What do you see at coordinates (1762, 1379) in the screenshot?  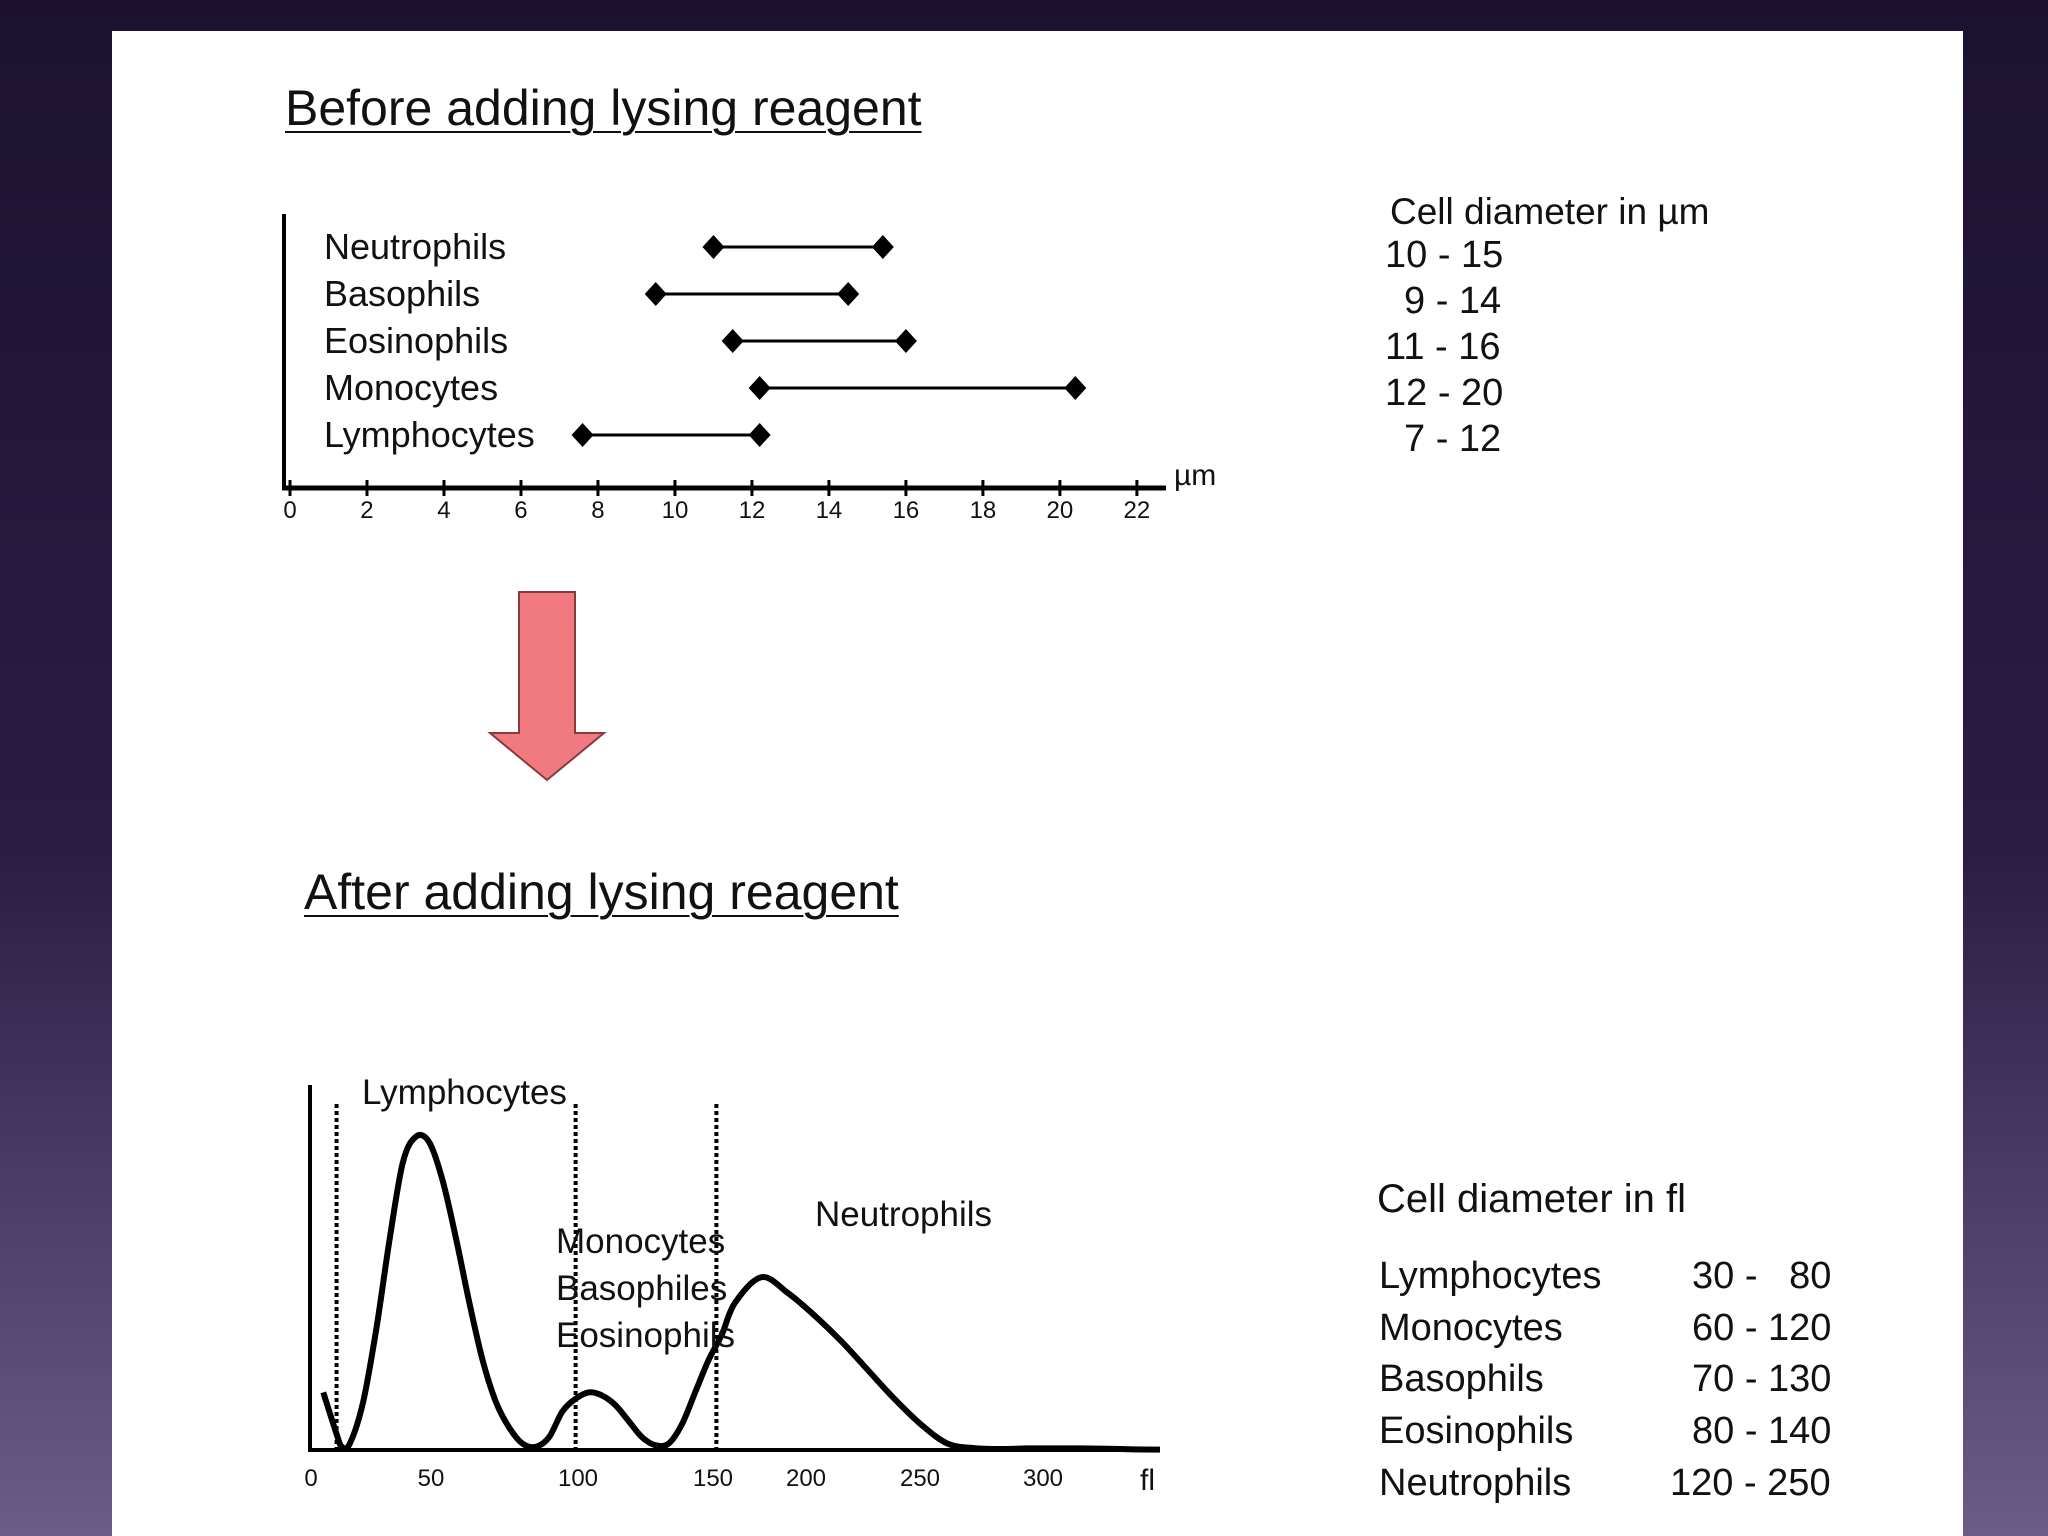 I see `volume-row-range: 70 - 130` at bounding box center [1762, 1379].